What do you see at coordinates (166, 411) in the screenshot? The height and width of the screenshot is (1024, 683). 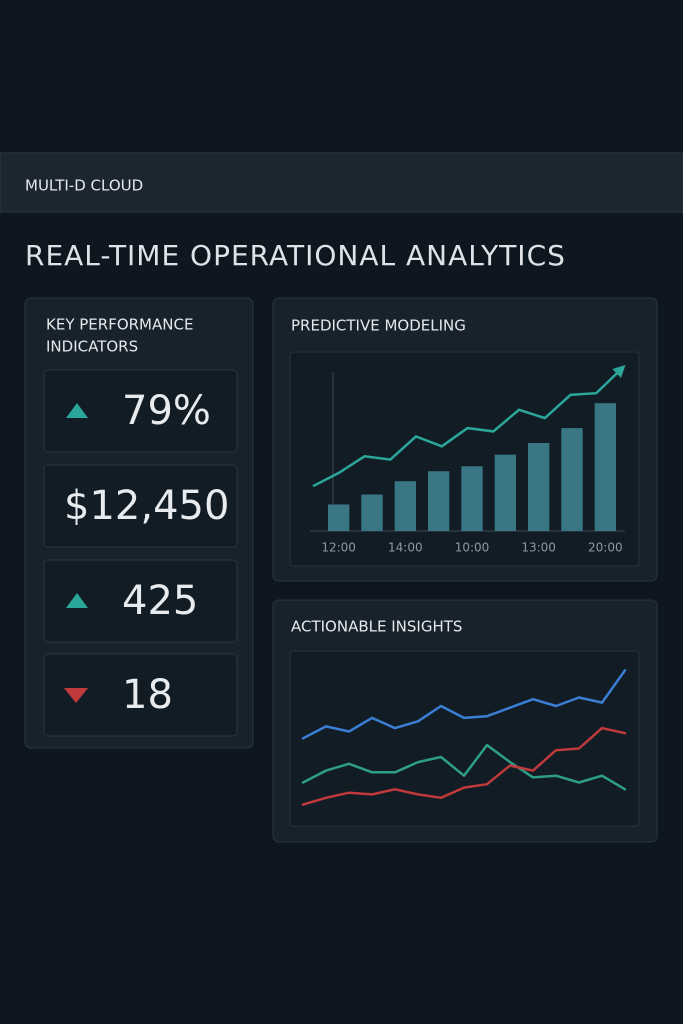 I see `kpi-value: 79%` at bounding box center [166, 411].